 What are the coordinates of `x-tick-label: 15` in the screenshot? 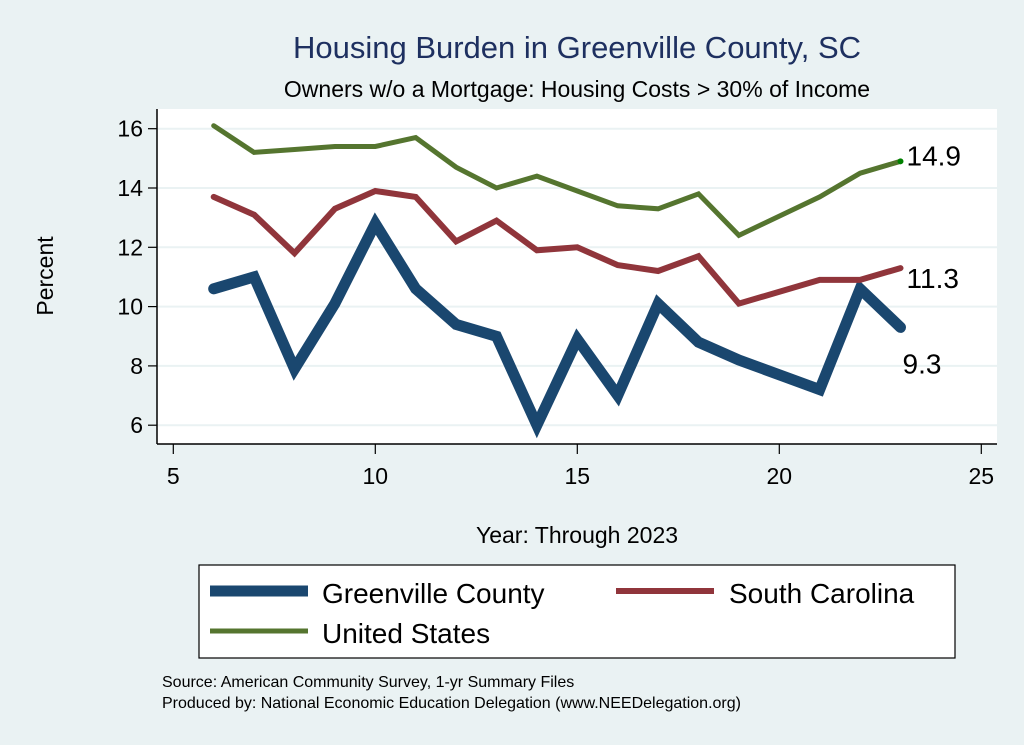 It's located at (578, 476).